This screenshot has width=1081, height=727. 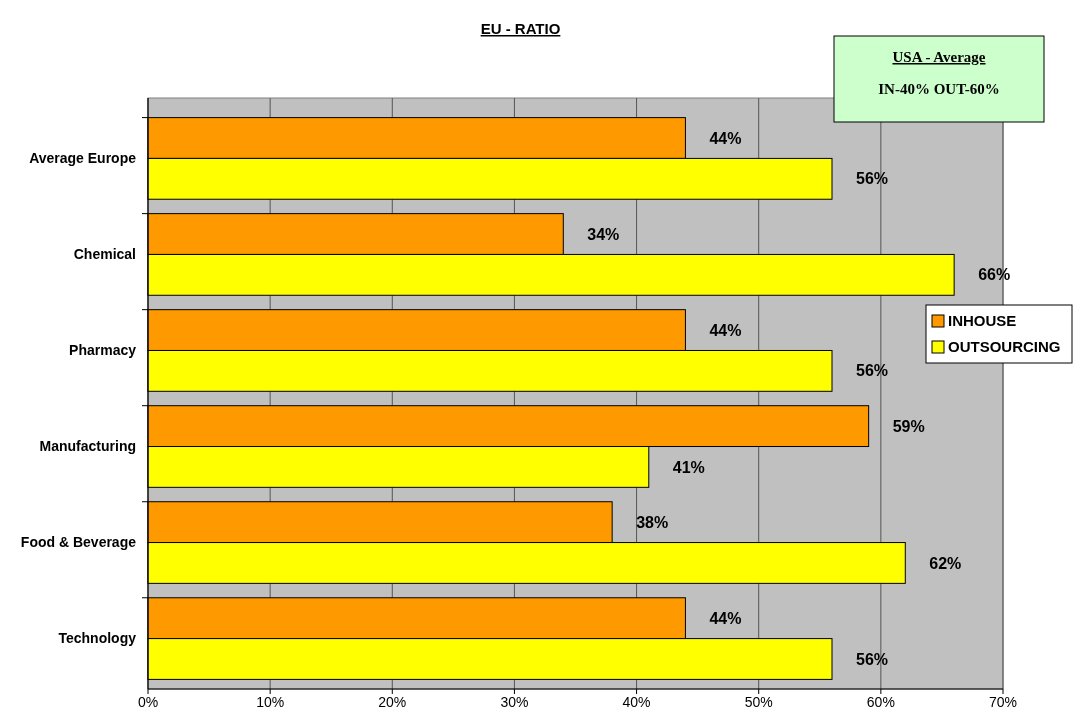 What do you see at coordinates (104, 254) in the screenshot?
I see `y-tick-label: Chemical` at bounding box center [104, 254].